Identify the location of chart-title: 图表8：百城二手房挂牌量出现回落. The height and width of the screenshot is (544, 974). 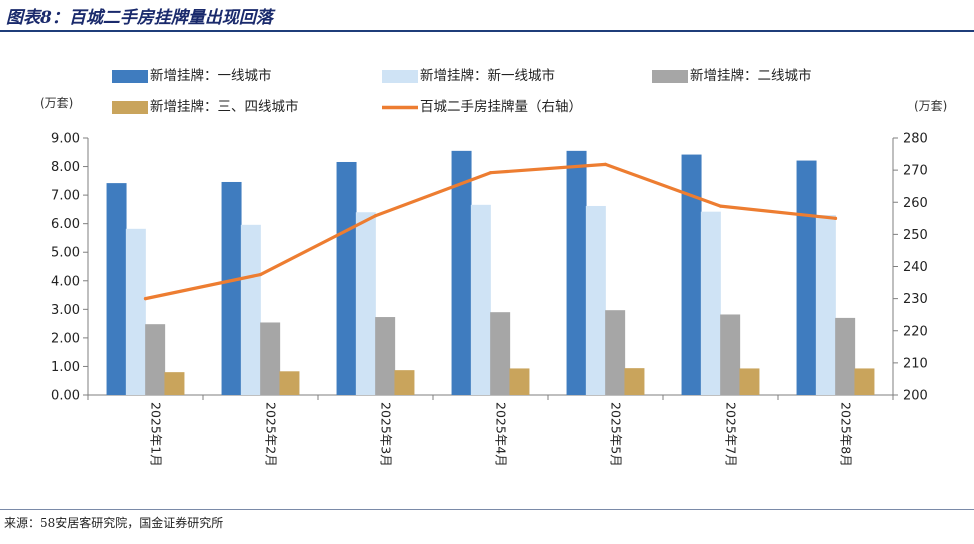
(139, 18).